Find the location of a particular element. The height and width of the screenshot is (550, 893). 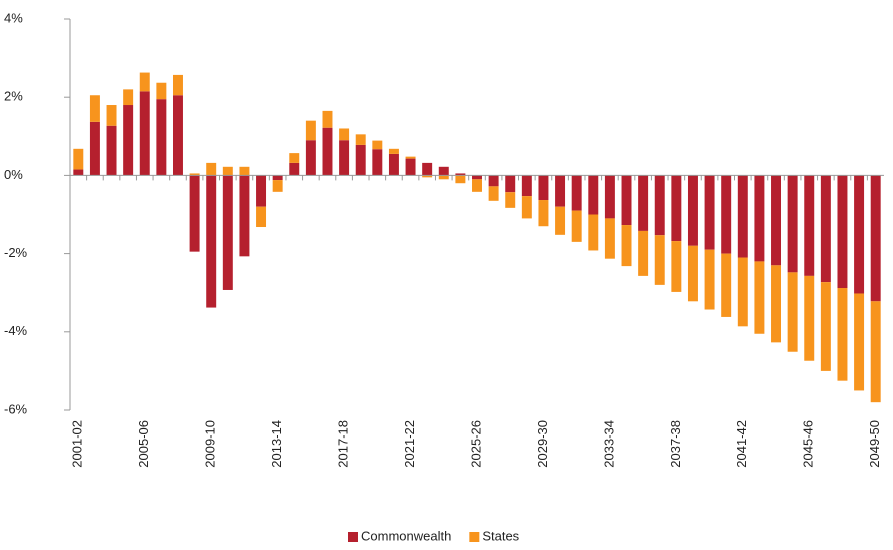

x-tick-label: 2017-18 is located at coordinates (343, 444).